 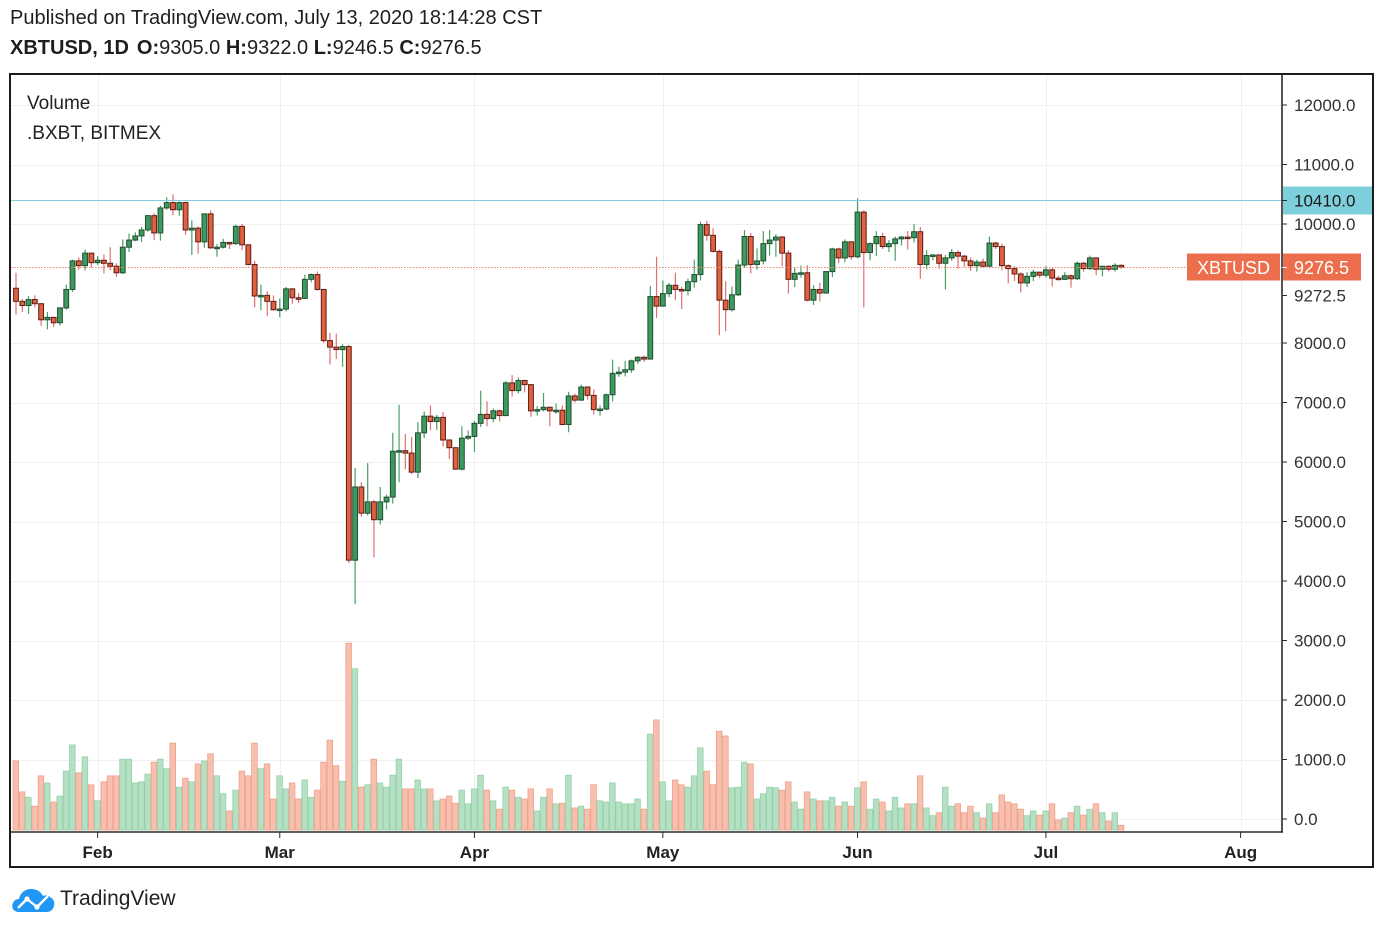 I want to click on tradingview-brand: TradingView, so click(x=93, y=899).